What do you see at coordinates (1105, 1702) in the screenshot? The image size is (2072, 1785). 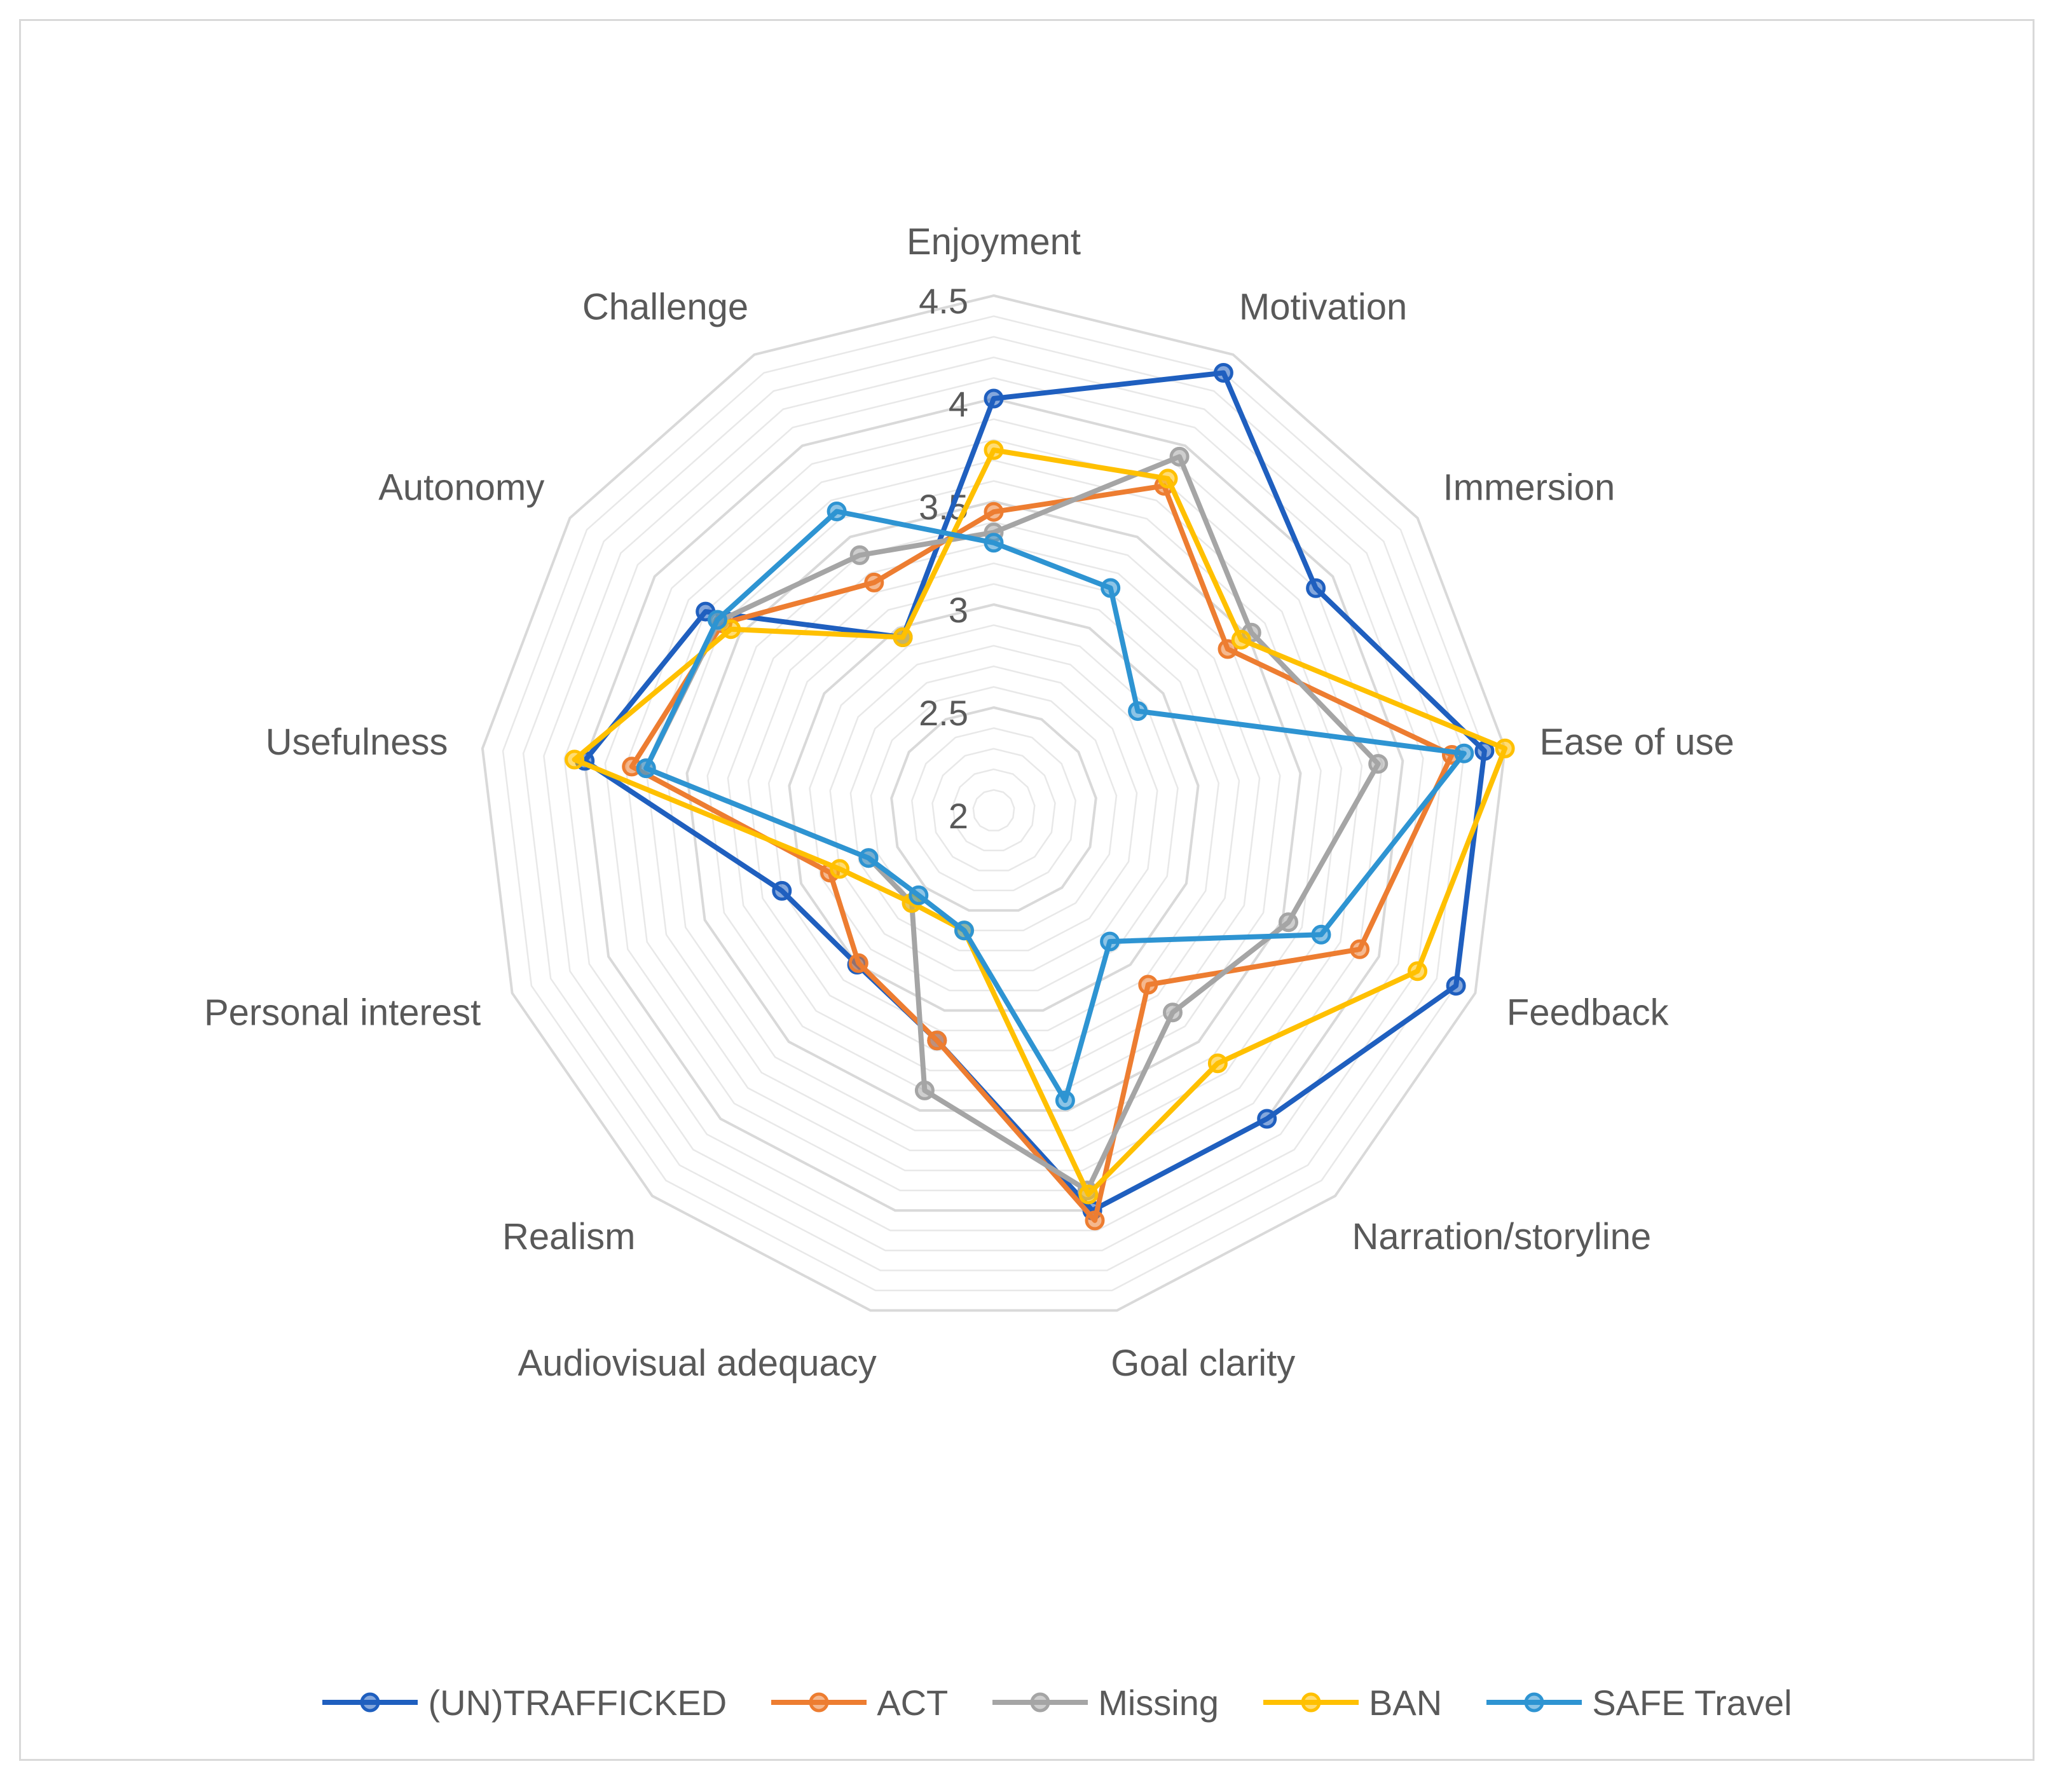 I see `legend-item: Missing` at bounding box center [1105, 1702].